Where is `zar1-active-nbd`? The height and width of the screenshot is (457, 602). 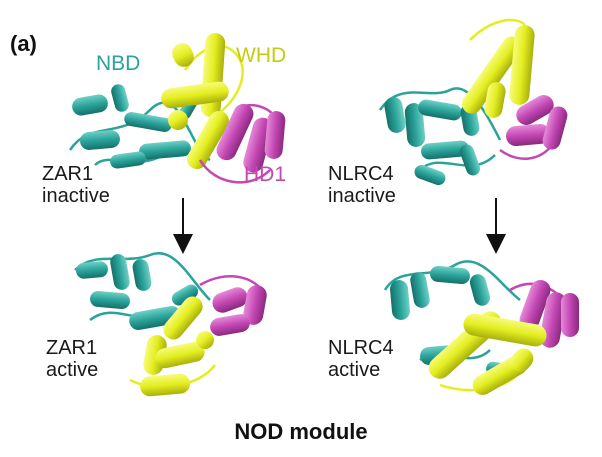
zar1-active-nbd is located at coordinates (142, 291).